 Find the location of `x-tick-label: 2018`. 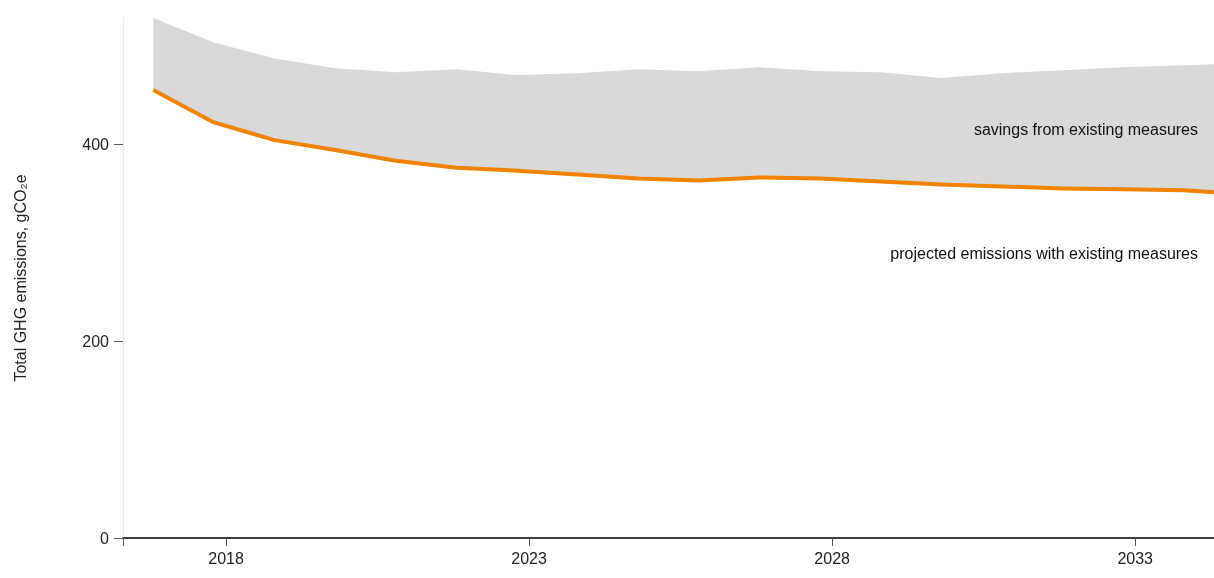

x-tick-label: 2018 is located at coordinates (226, 558).